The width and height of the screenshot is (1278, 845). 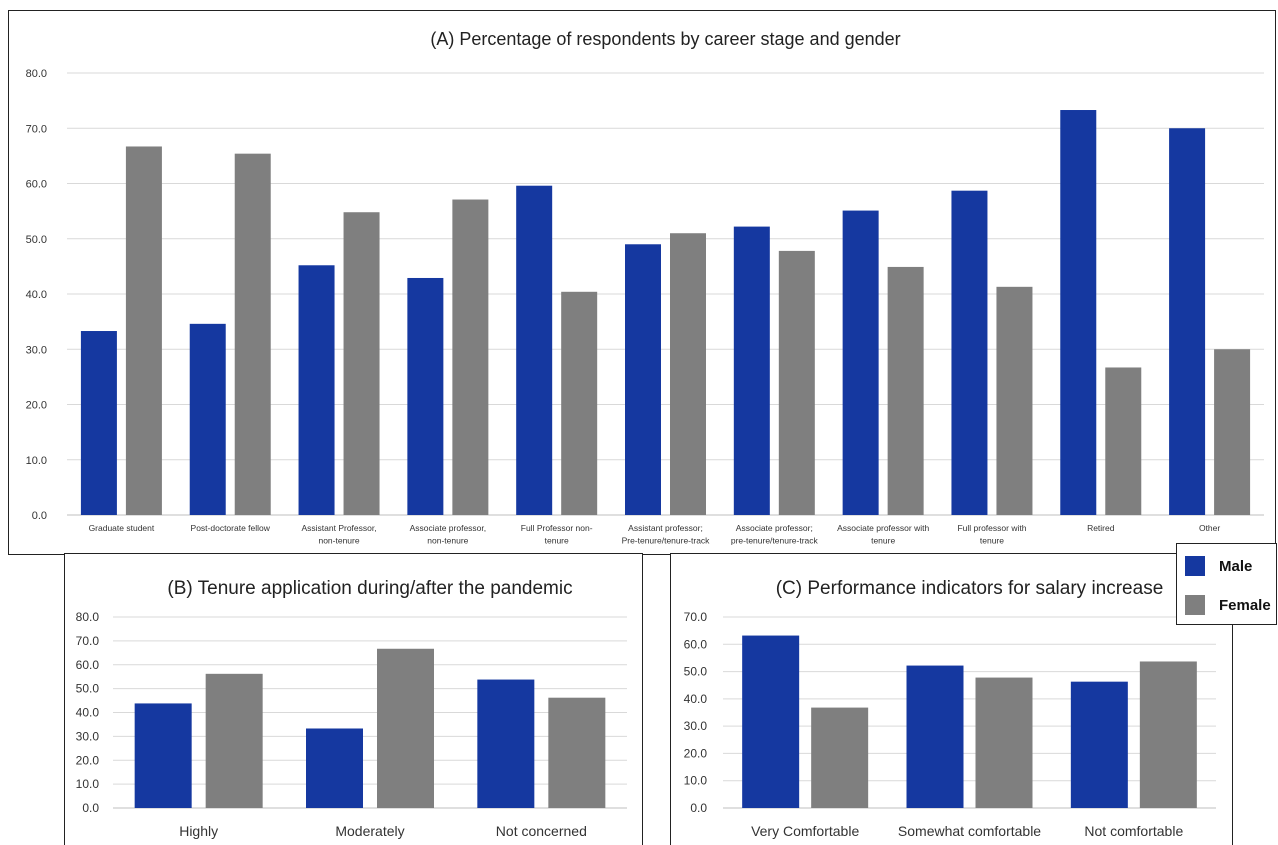 What do you see at coordinates (198, 831) in the screenshot?
I see `x-category-label: Highly` at bounding box center [198, 831].